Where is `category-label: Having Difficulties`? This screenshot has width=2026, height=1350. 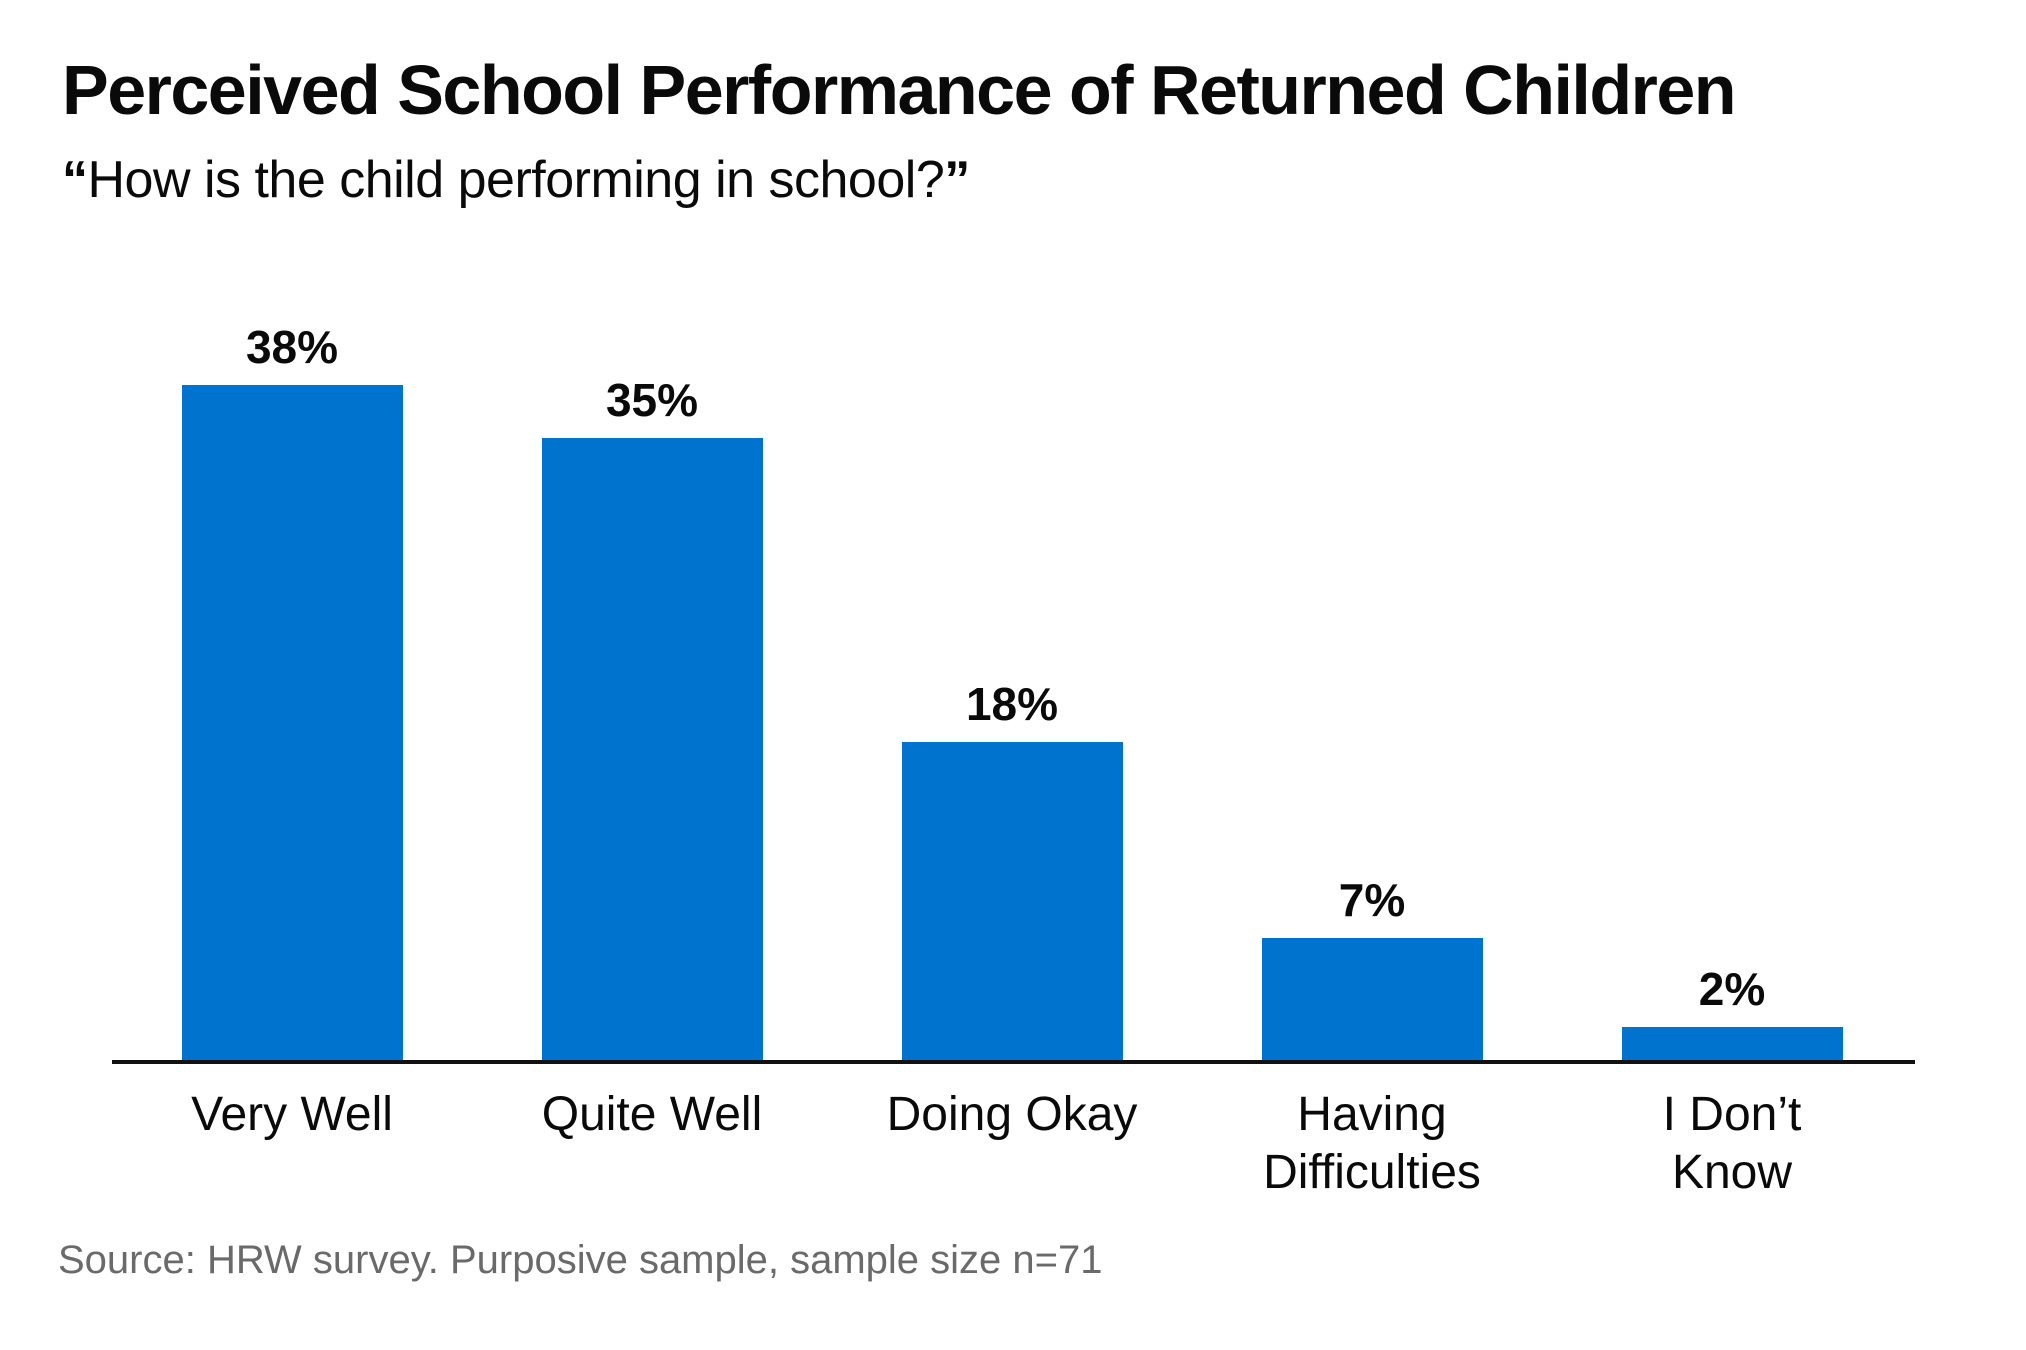
category-label: Having Difficulties is located at coordinates (1372, 1143).